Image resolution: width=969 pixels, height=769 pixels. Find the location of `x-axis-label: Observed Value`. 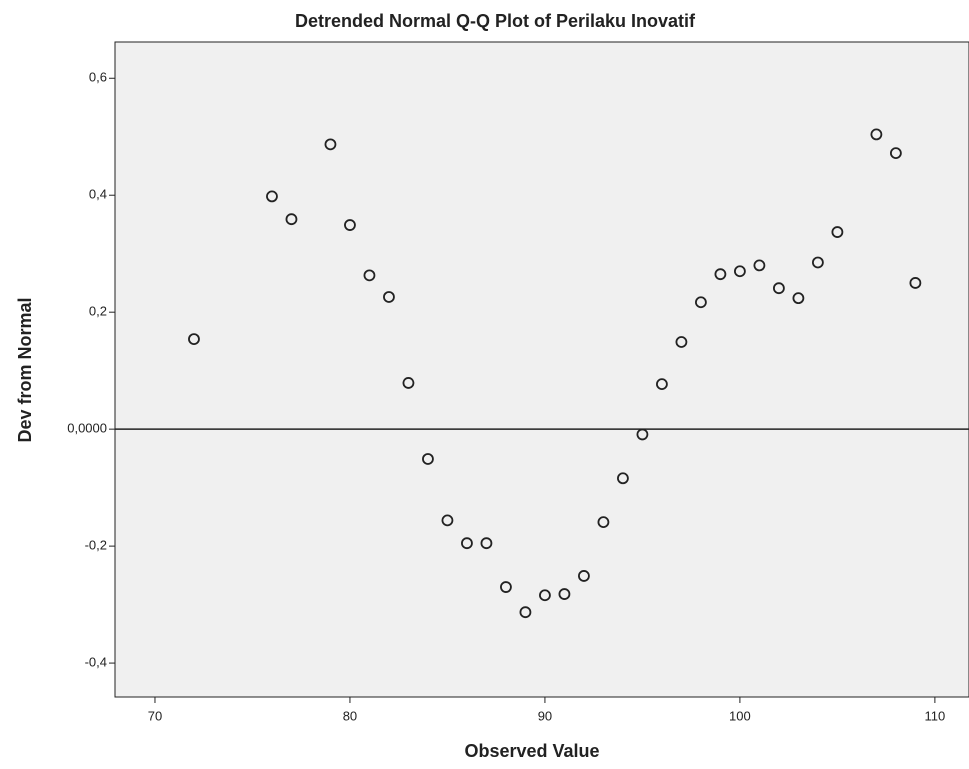

x-axis-label: Observed Value is located at coordinates (531, 751).